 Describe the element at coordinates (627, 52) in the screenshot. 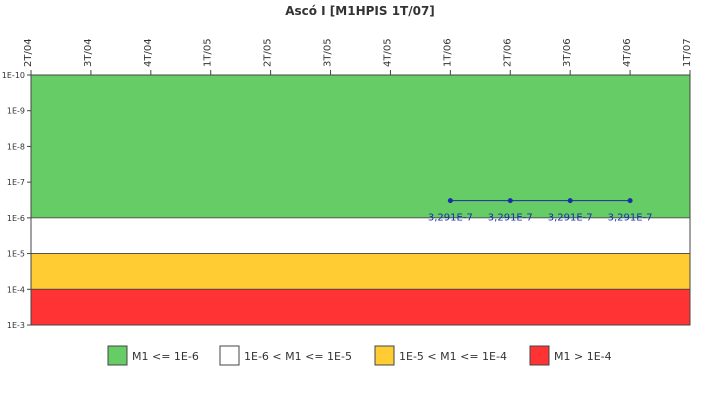

I see `x-tick-label: 4T/06` at that location.